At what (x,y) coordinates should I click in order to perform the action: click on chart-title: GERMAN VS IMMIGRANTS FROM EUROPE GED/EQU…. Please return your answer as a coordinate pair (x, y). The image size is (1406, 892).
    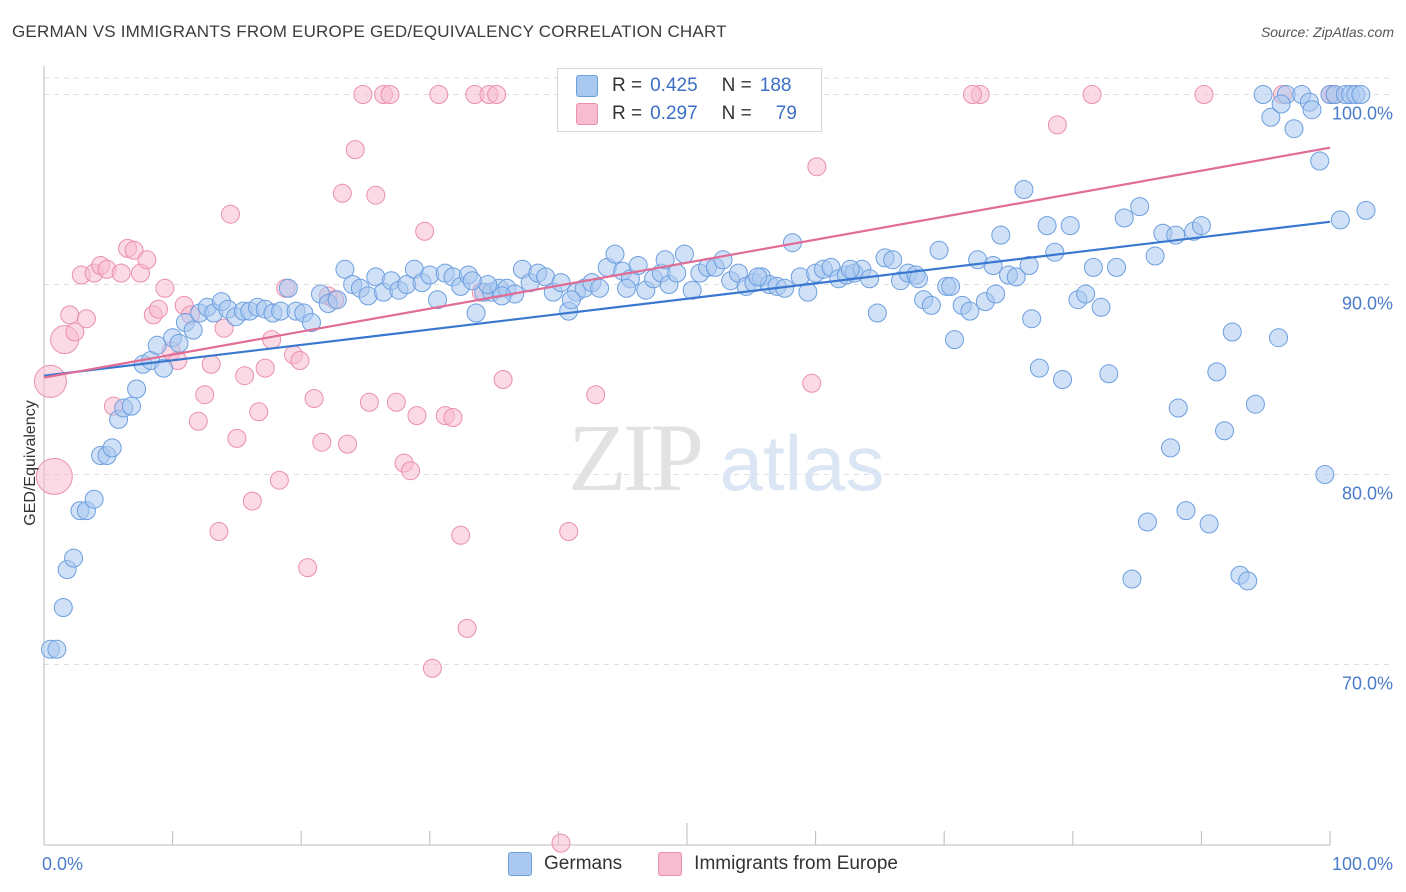
    Looking at the image, I should click on (369, 31).